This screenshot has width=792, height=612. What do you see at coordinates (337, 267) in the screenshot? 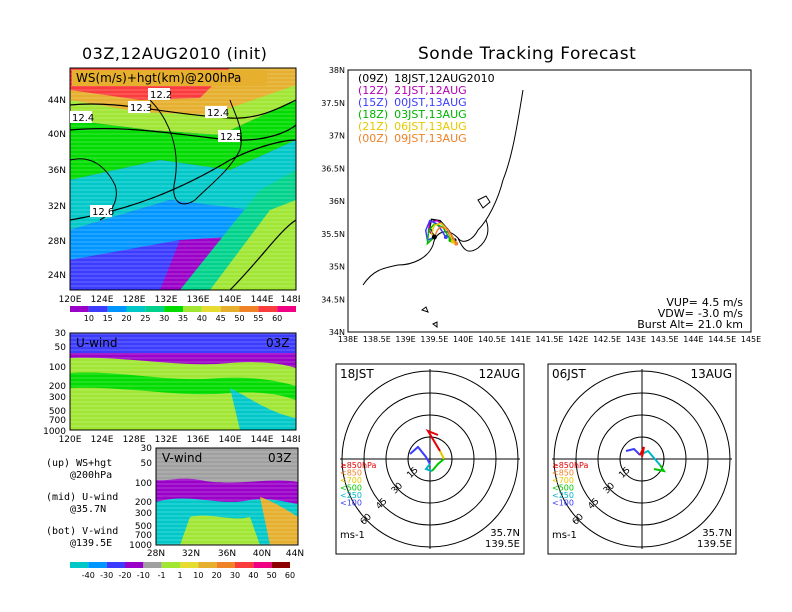
I see `lat-tick: 35N` at bounding box center [337, 267].